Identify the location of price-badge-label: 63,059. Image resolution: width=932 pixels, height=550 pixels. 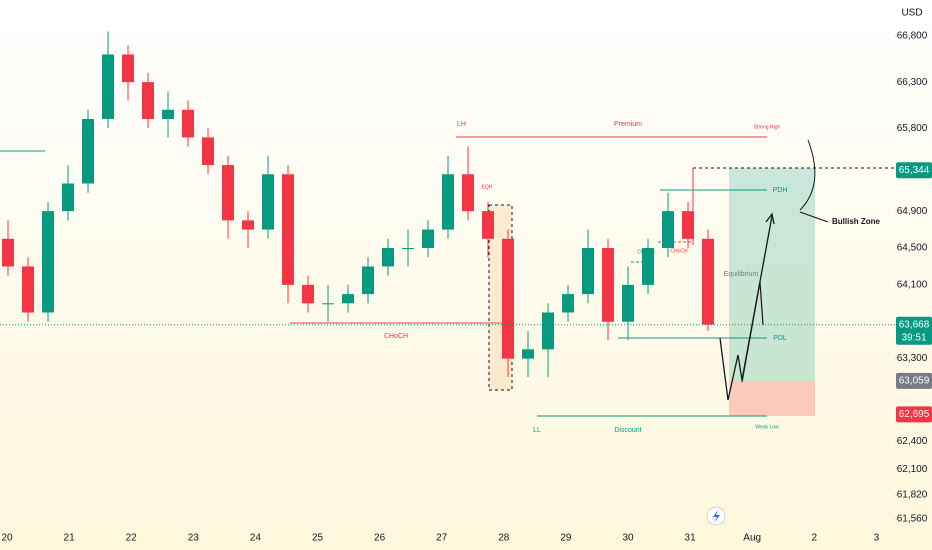
(914, 380).